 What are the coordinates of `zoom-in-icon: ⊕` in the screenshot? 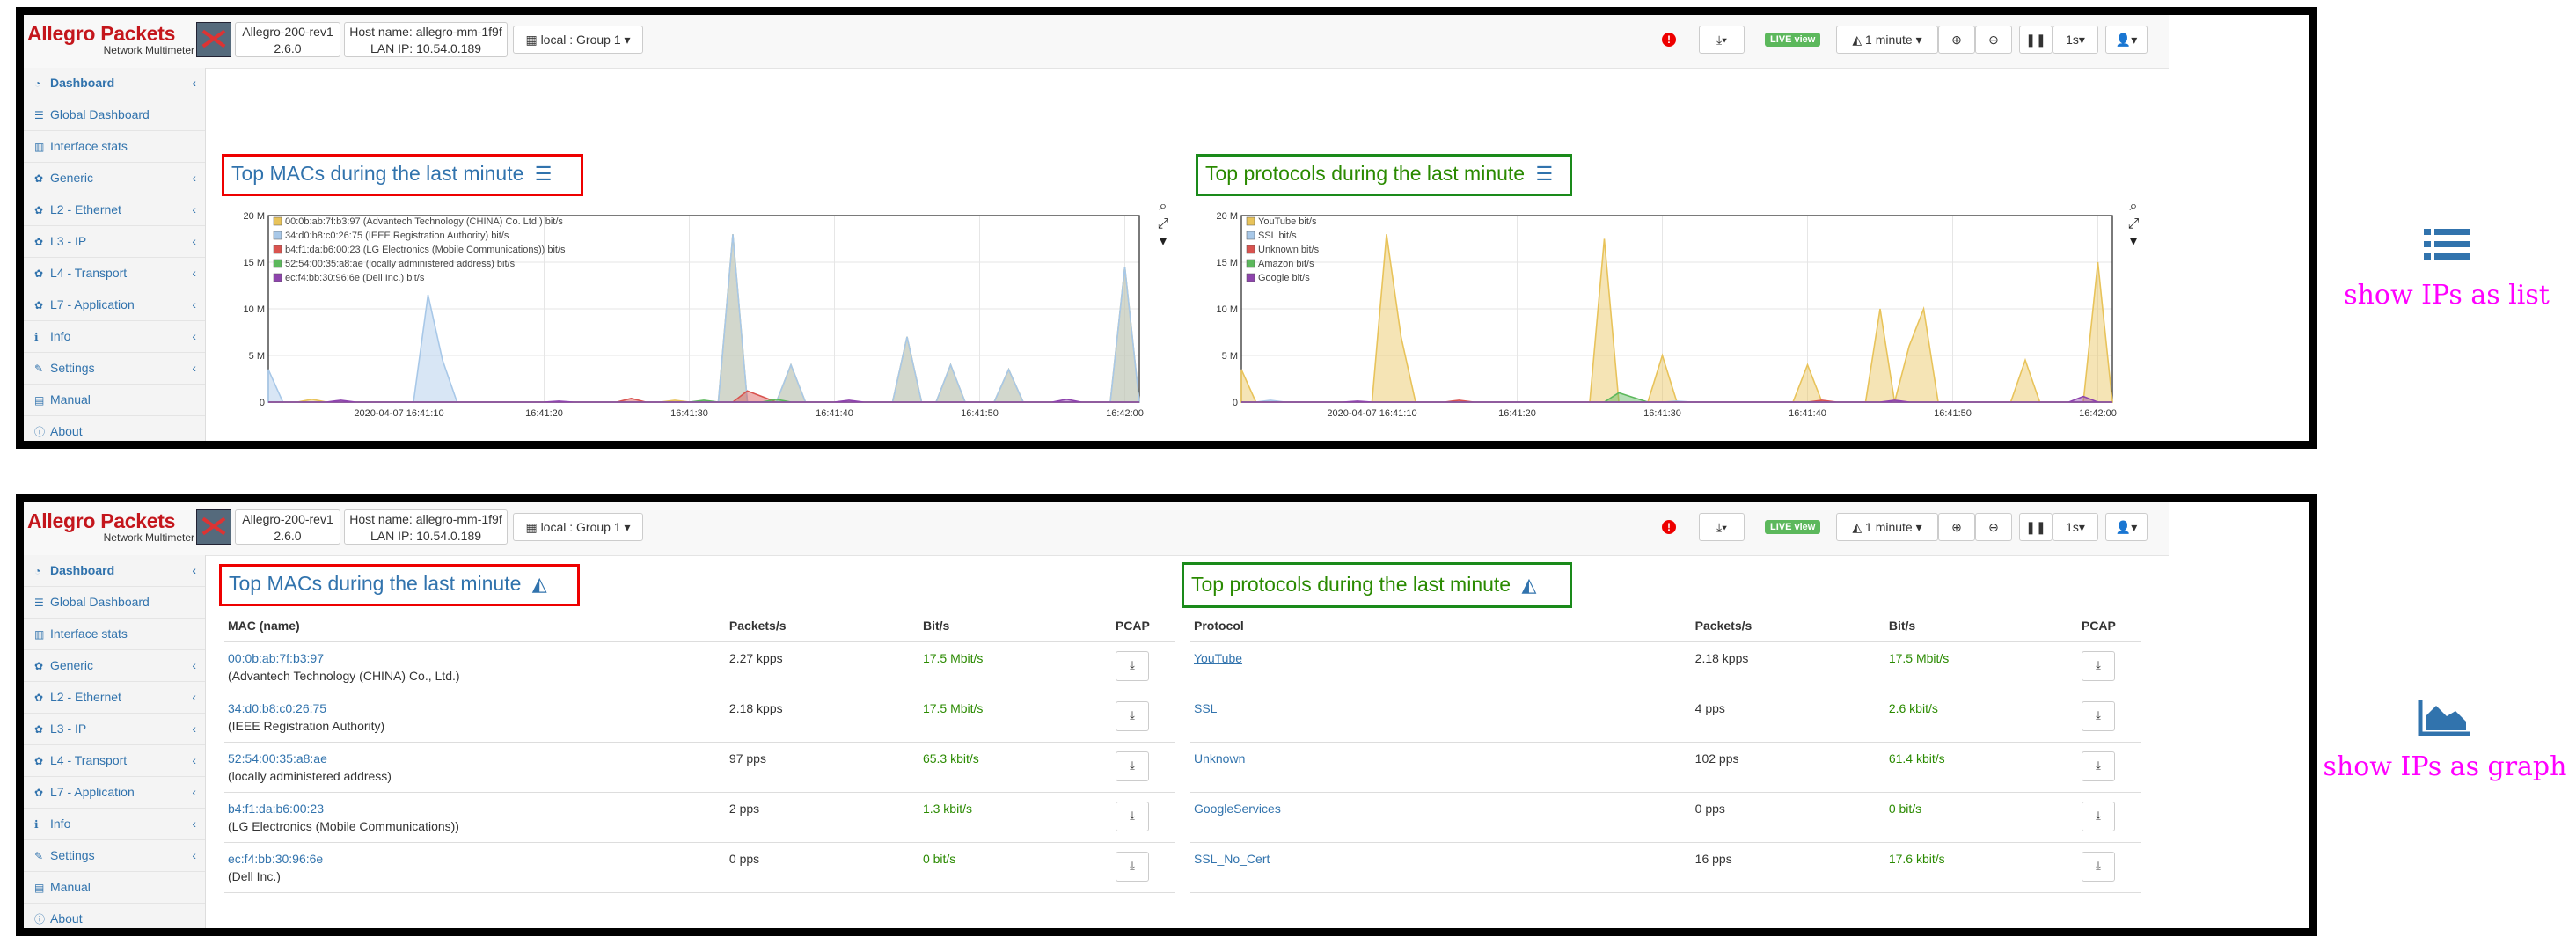 It's located at (1956, 40).